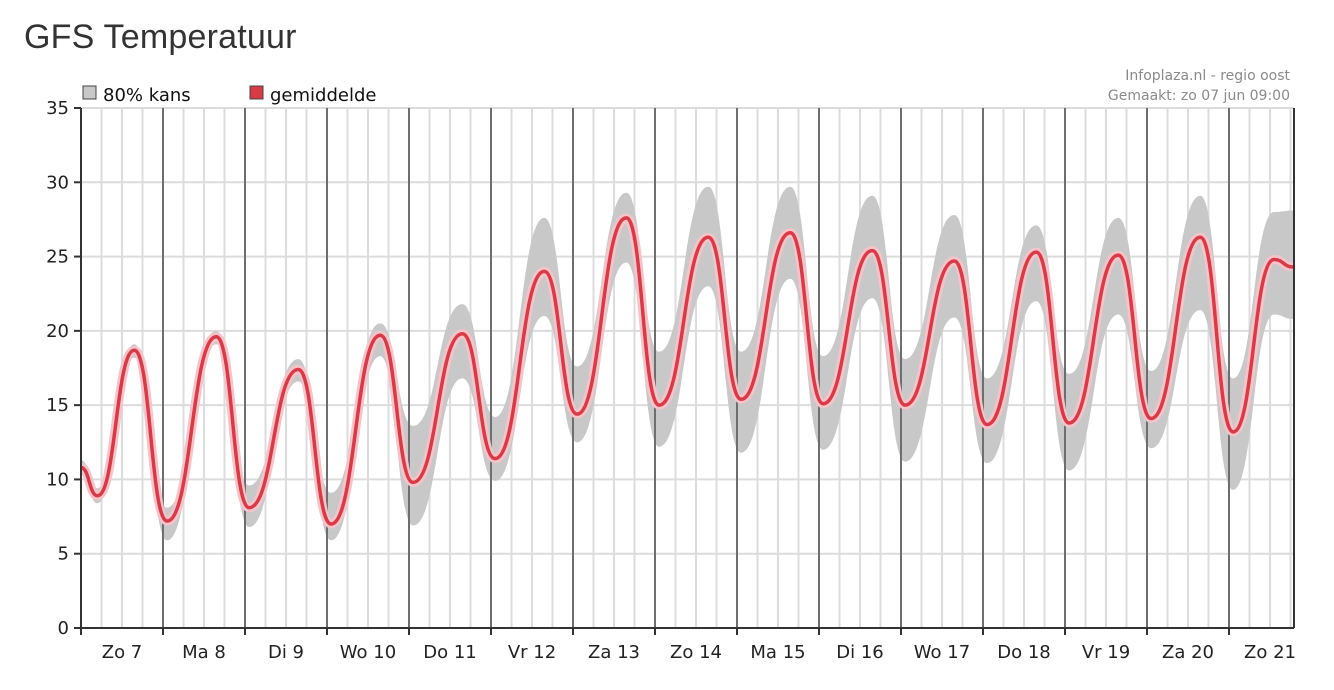 This screenshot has height=690, width=1334. Describe the element at coordinates (57, 182) in the screenshot. I see `y-tick-label: 30` at that location.